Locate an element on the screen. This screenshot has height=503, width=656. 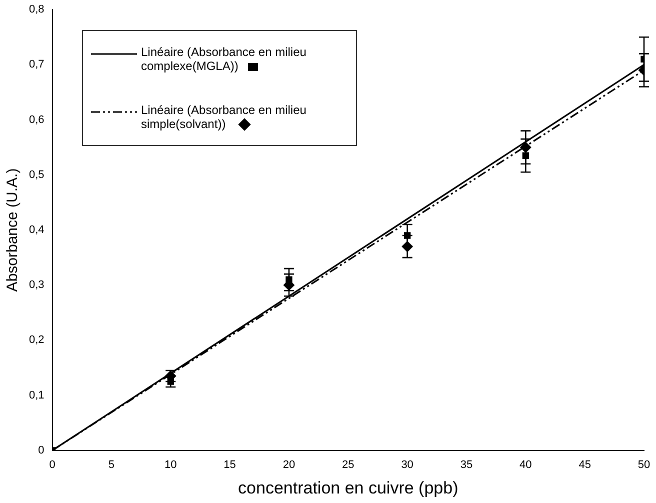
point is located at coordinates (289, 279).